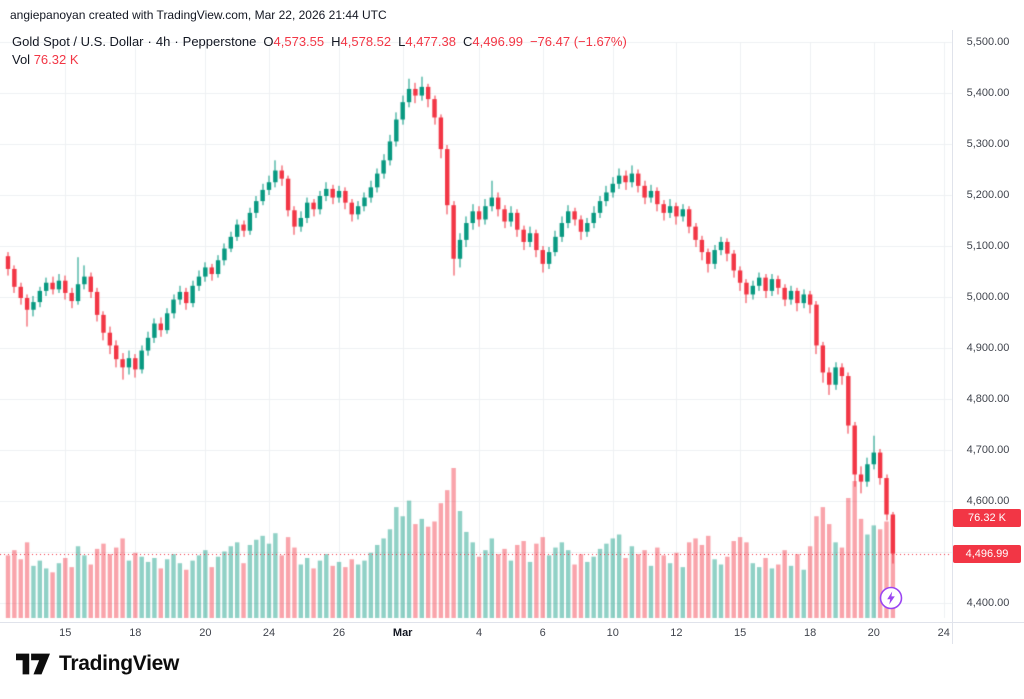 This screenshot has width=1024, height=699. What do you see at coordinates (988, 603) in the screenshot?
I see `price-tick-label: 4,400.00` at bounding box center [988, 603].